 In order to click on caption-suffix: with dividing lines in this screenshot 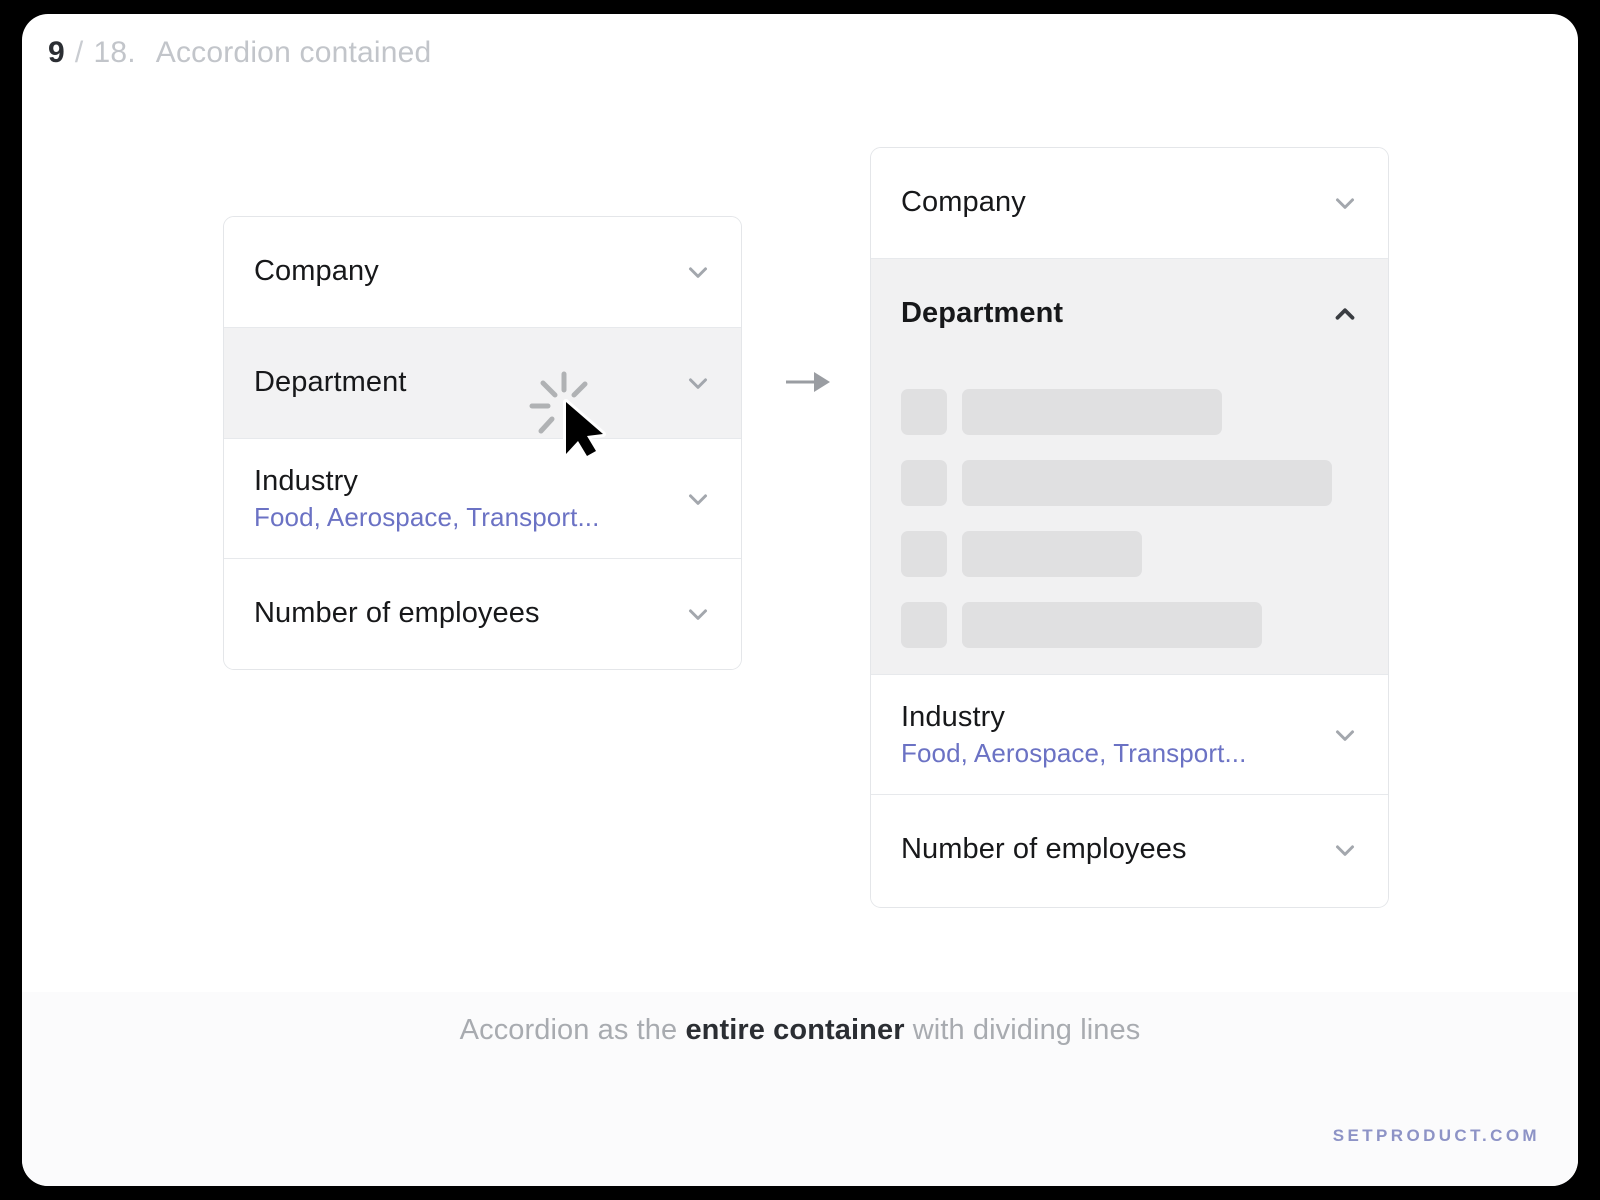, I will do `click(1022, 1030)`.